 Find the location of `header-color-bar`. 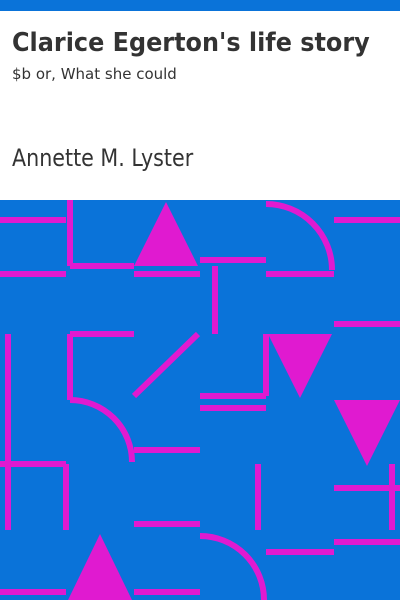

header-color-bar is located at coordinates (200, 5).